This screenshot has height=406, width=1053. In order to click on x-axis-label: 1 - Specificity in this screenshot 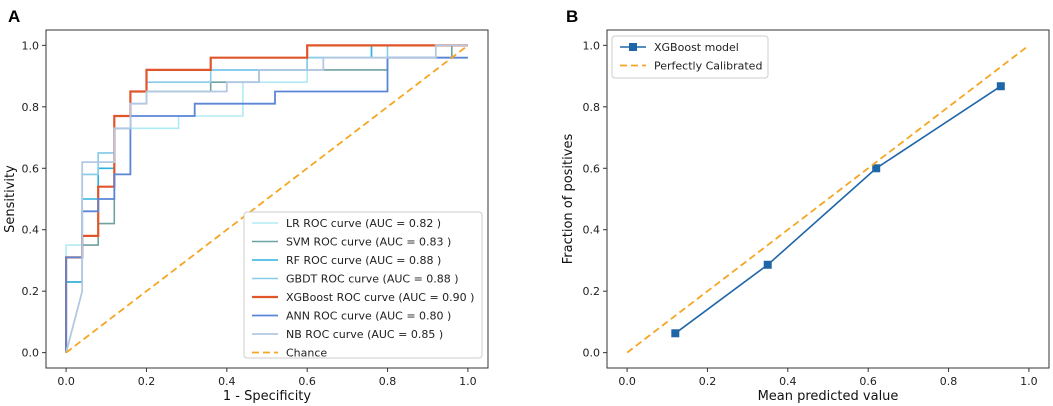, I will do `click(267, 396)`.